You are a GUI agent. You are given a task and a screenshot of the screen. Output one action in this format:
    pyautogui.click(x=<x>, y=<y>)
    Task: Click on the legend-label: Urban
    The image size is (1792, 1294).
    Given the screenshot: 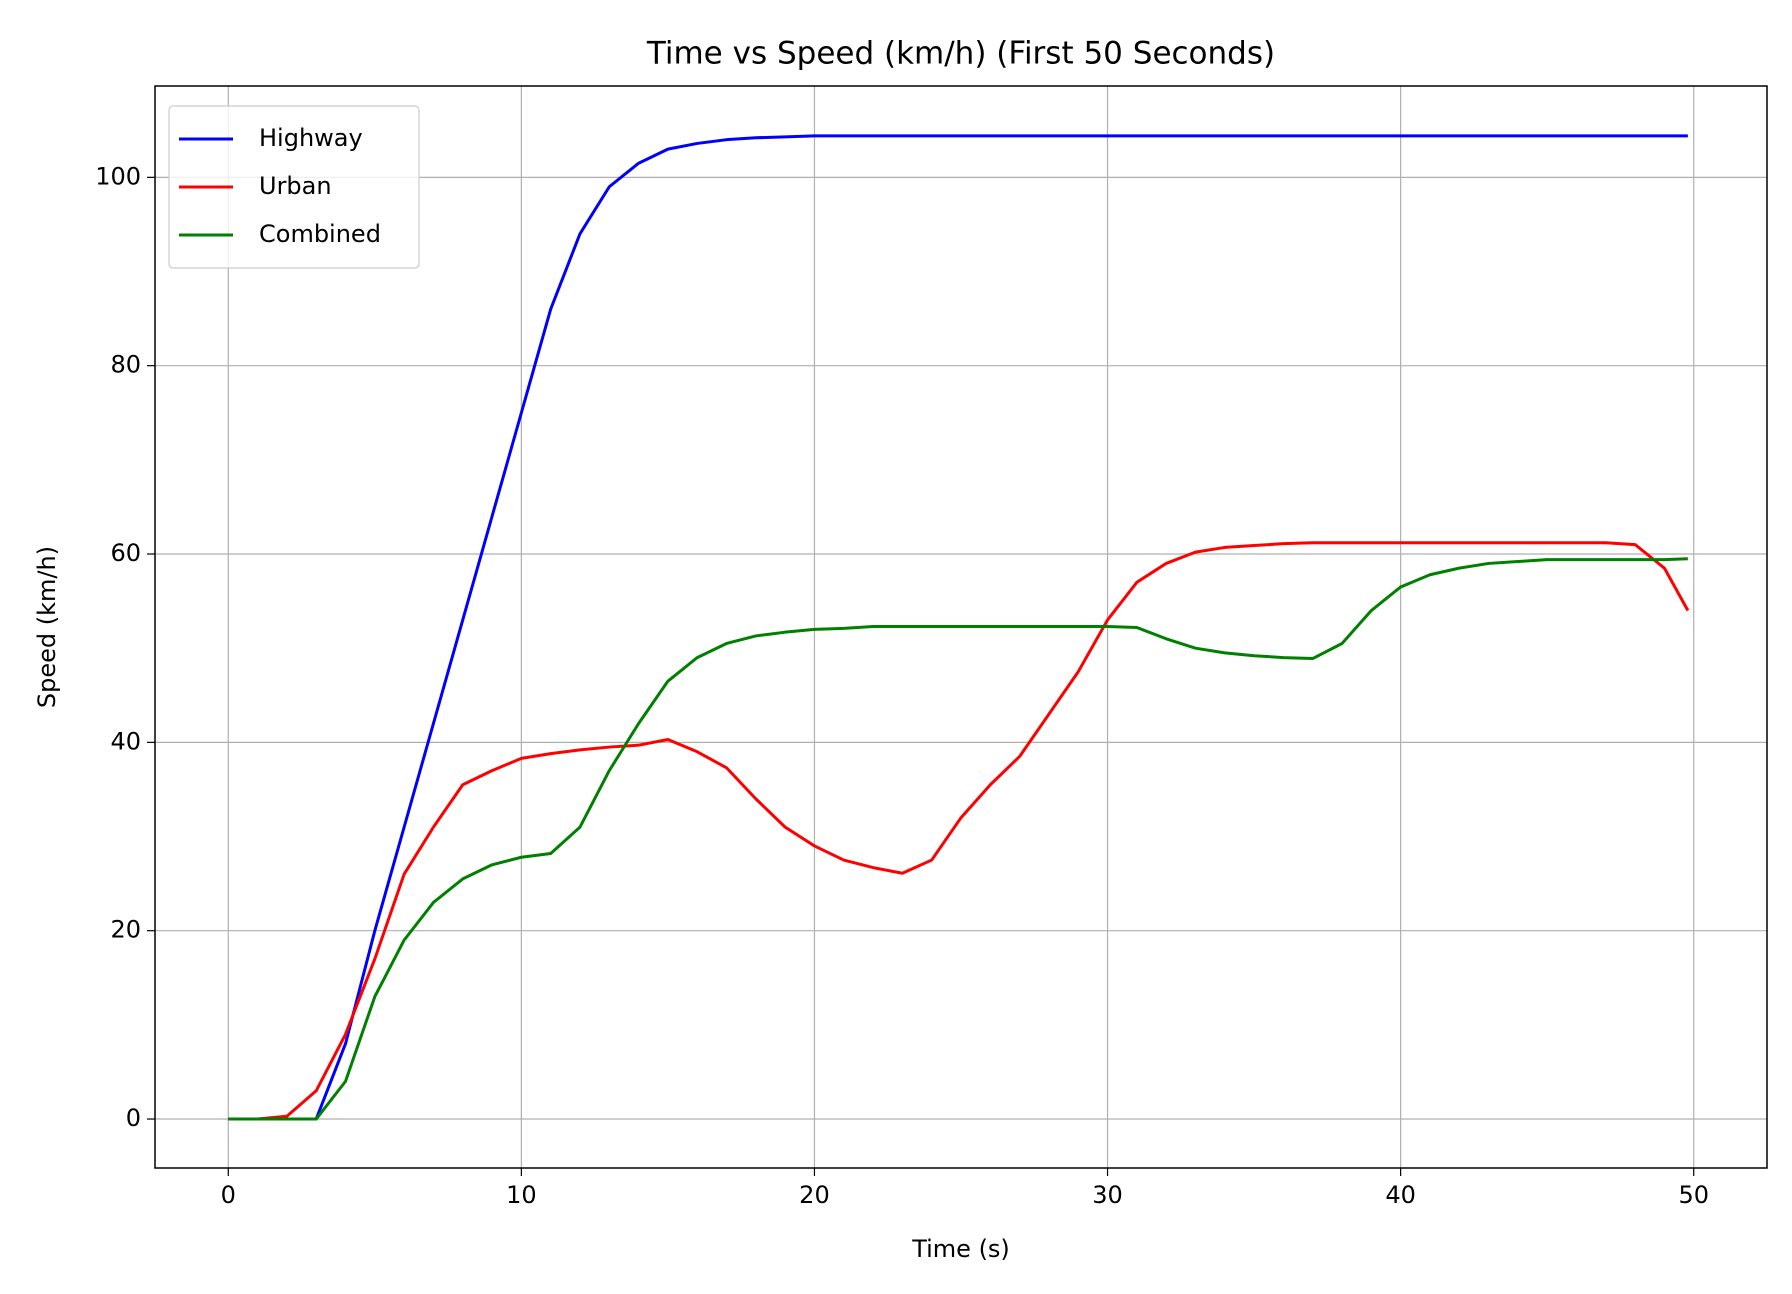 What is the action you would take?
    pyautogui.click(x=295, y=186)
    